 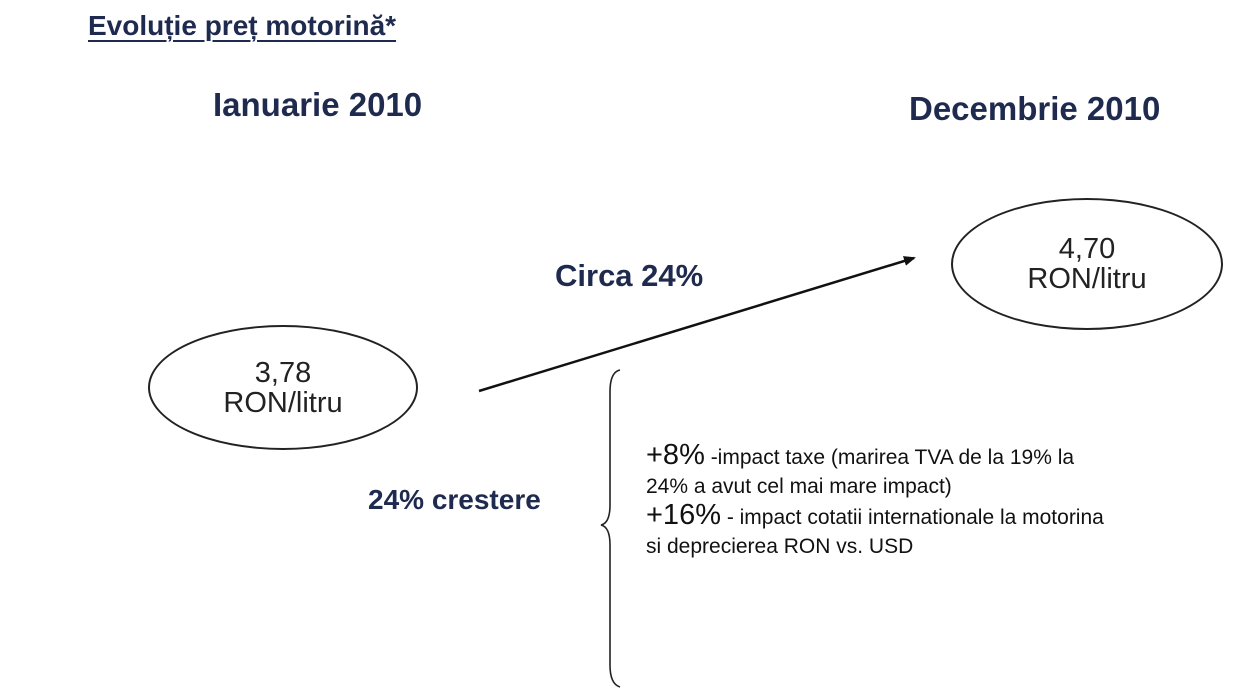 I want to click on period-end-label: Decembrie 2010, so click(x=1035, y=108).